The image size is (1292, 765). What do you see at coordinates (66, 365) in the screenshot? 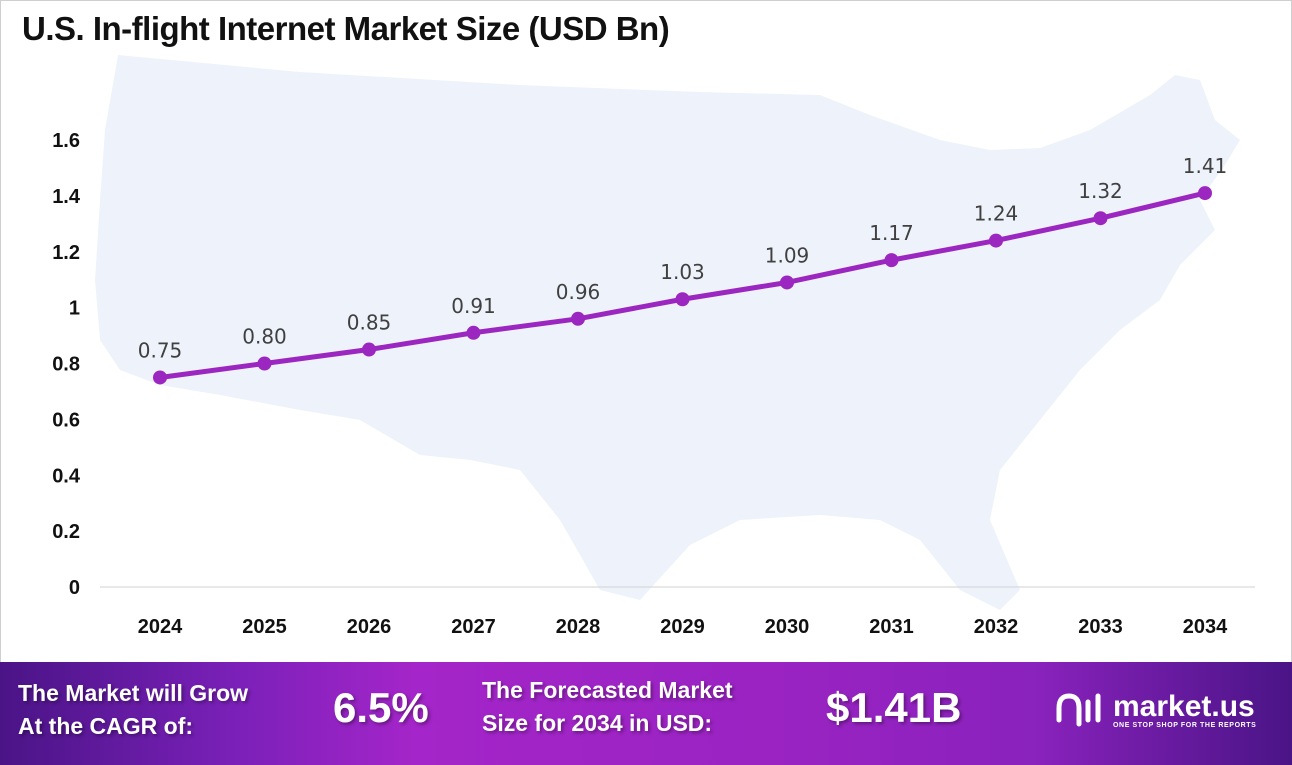
I see `y-tick-label: 0.8` at bounding box center [66, 365].